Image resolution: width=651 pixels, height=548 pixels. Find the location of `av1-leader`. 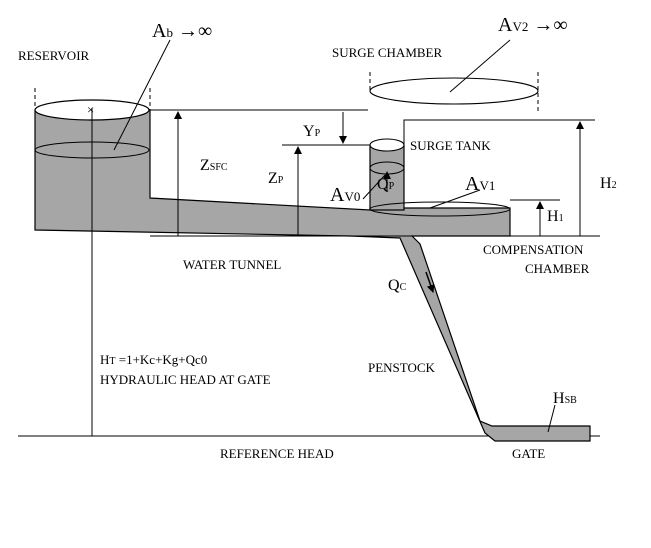

av1-leader is located at coordinates (455, 199).